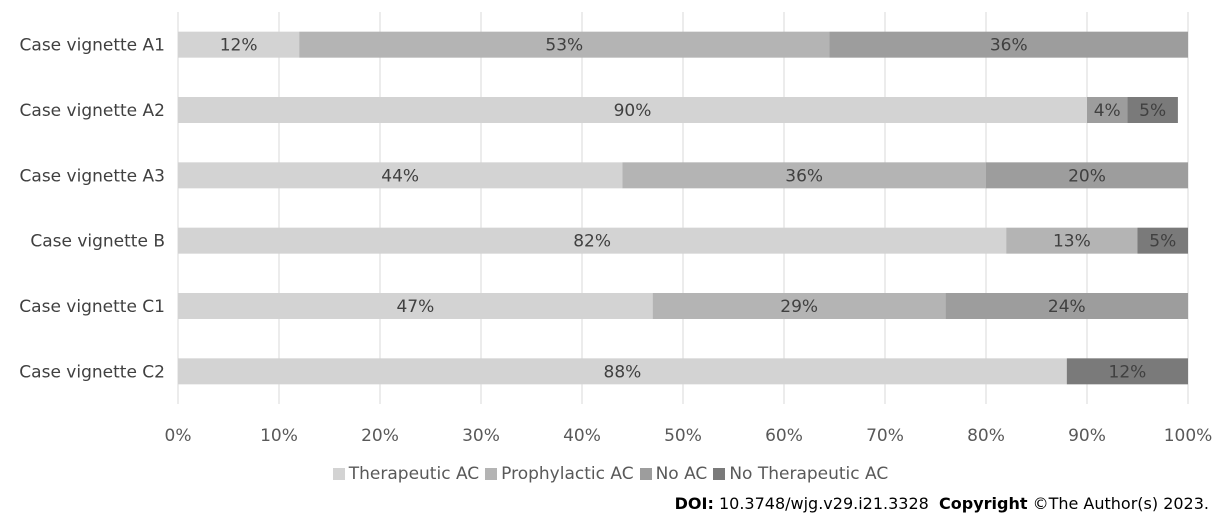 The image size is (1221, 519). I want to click on legend-item: No AC, so click(673, 474).